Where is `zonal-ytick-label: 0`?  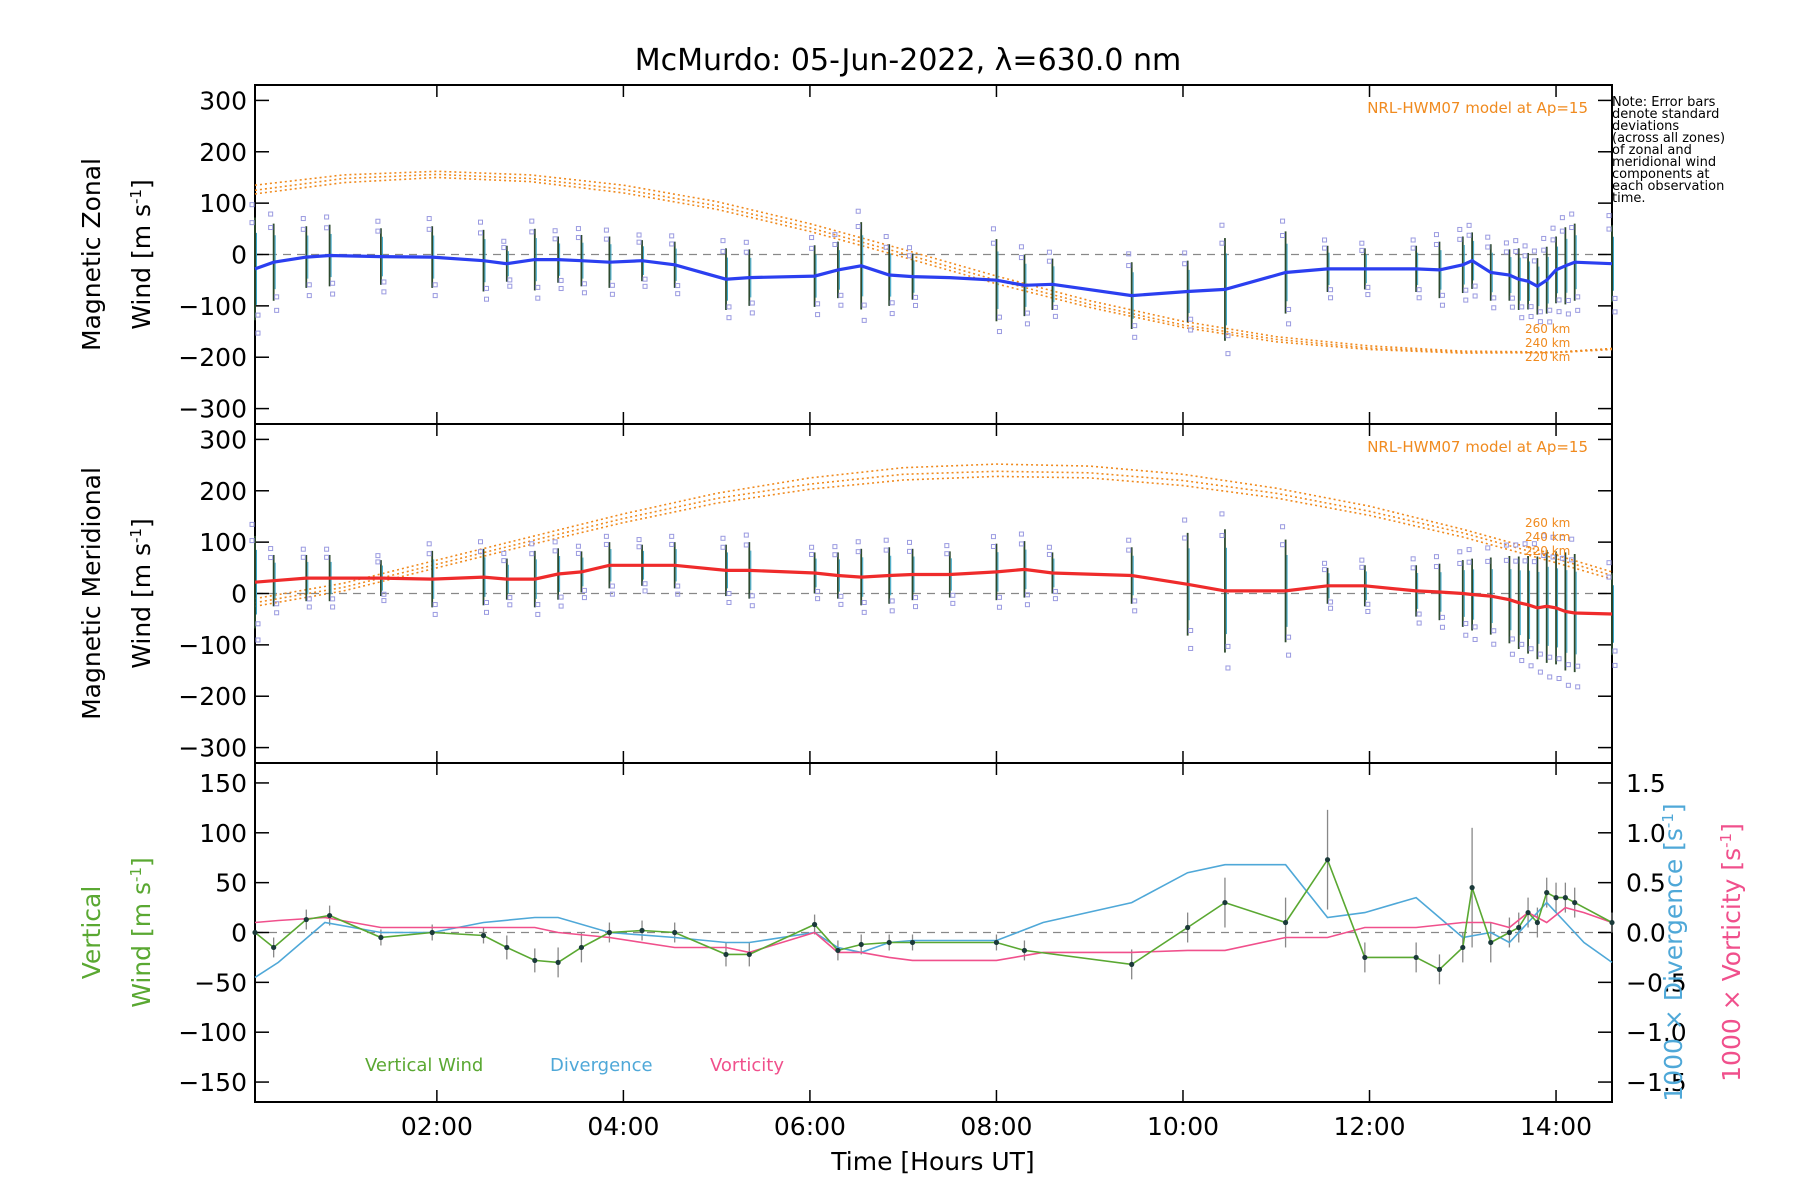
zonal-ytick-label: 0 is located at coordinates (239, 255).